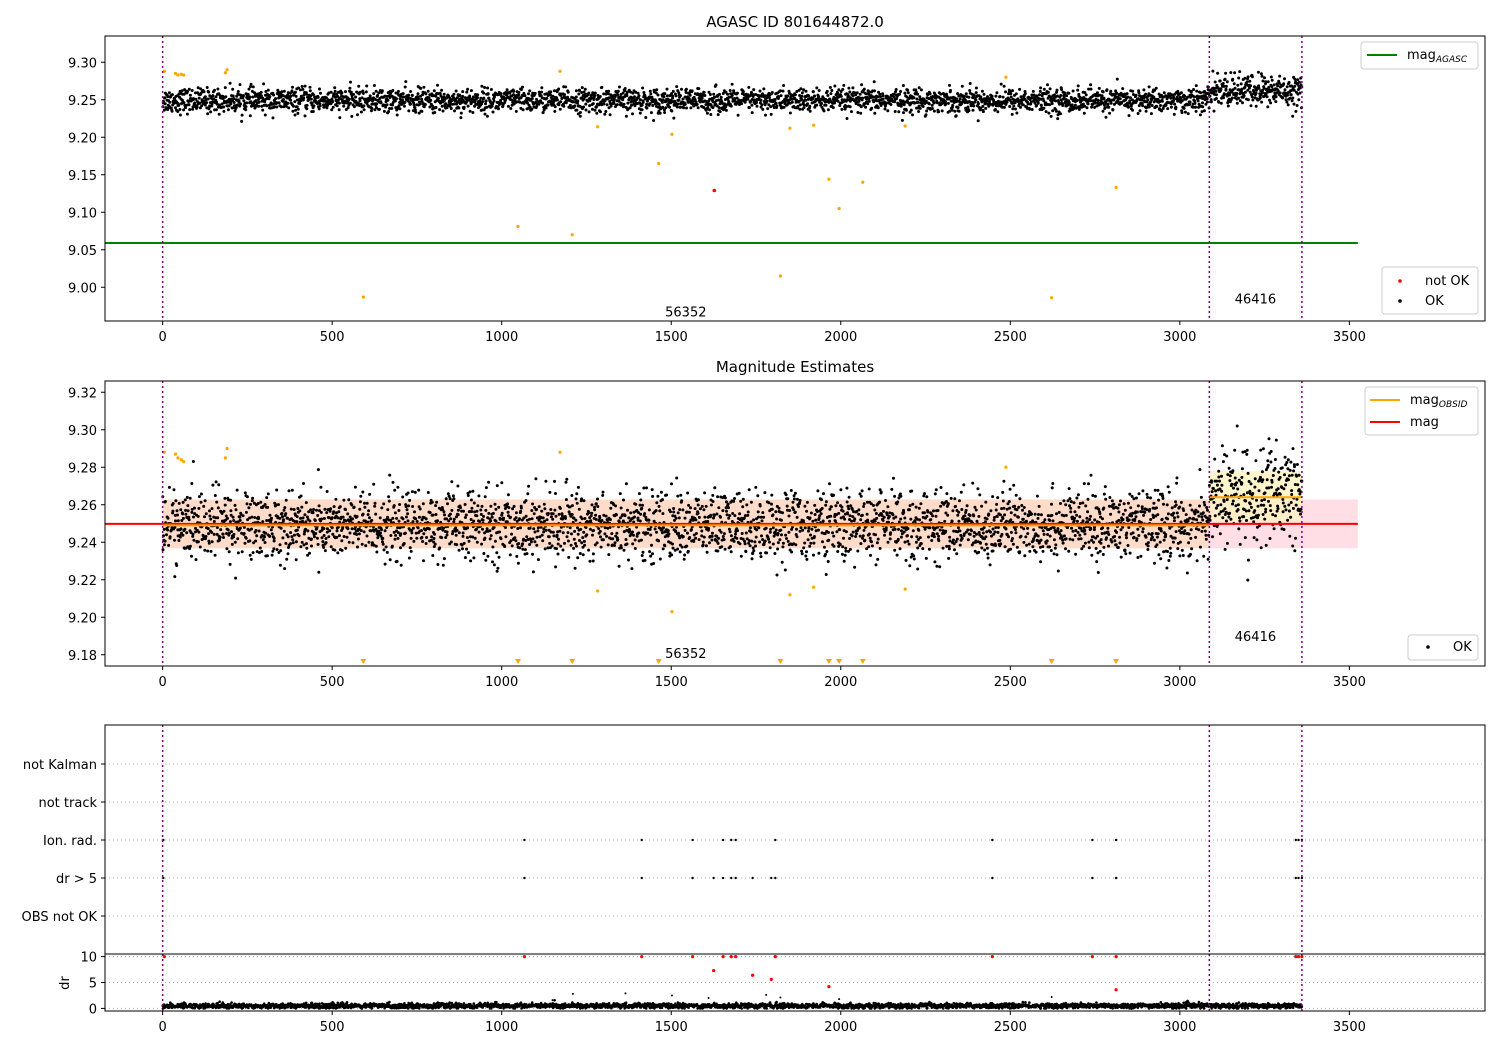  Describe the element at coordinates (1451, 60) in the screenshot. I see `legend-label-sub: AGASC` at that location.